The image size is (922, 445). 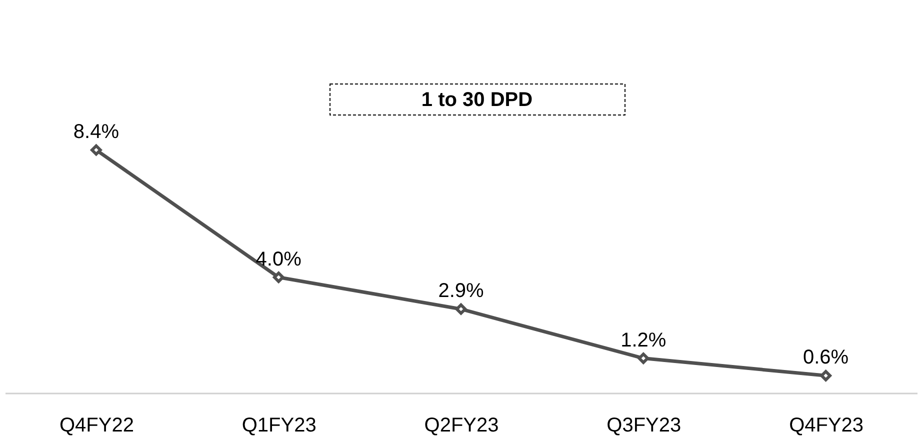 I want to click on x-tick-label: Q1FY23, so click(x=279, y=425).